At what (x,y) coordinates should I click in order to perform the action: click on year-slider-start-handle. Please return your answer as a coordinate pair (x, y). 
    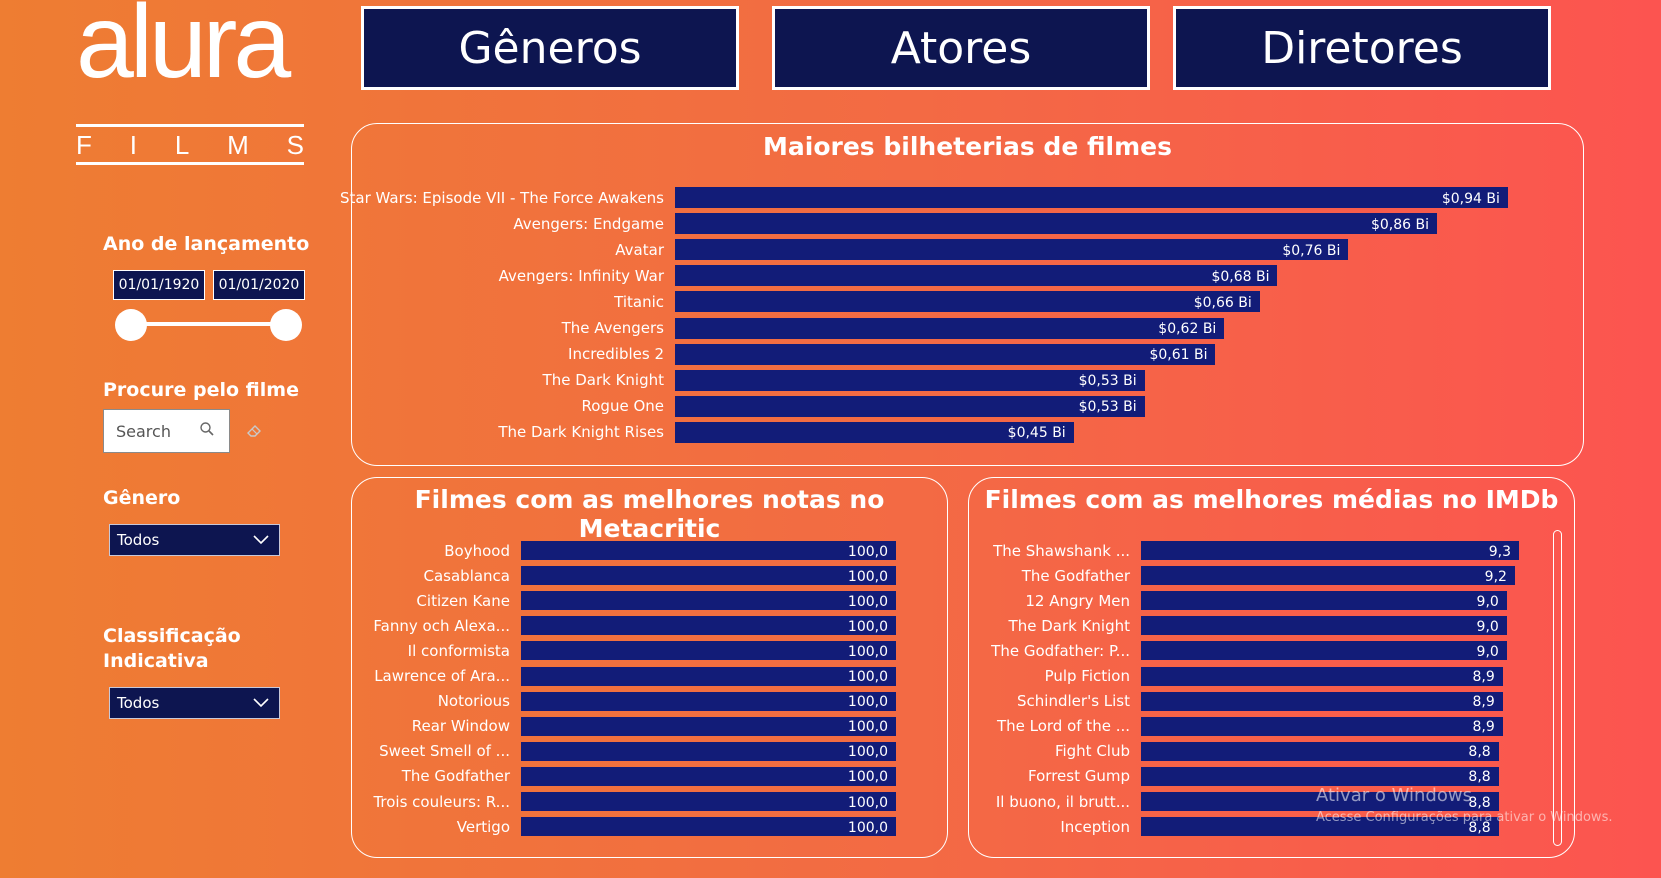
    Looking at the image, I should click on (131, 325).